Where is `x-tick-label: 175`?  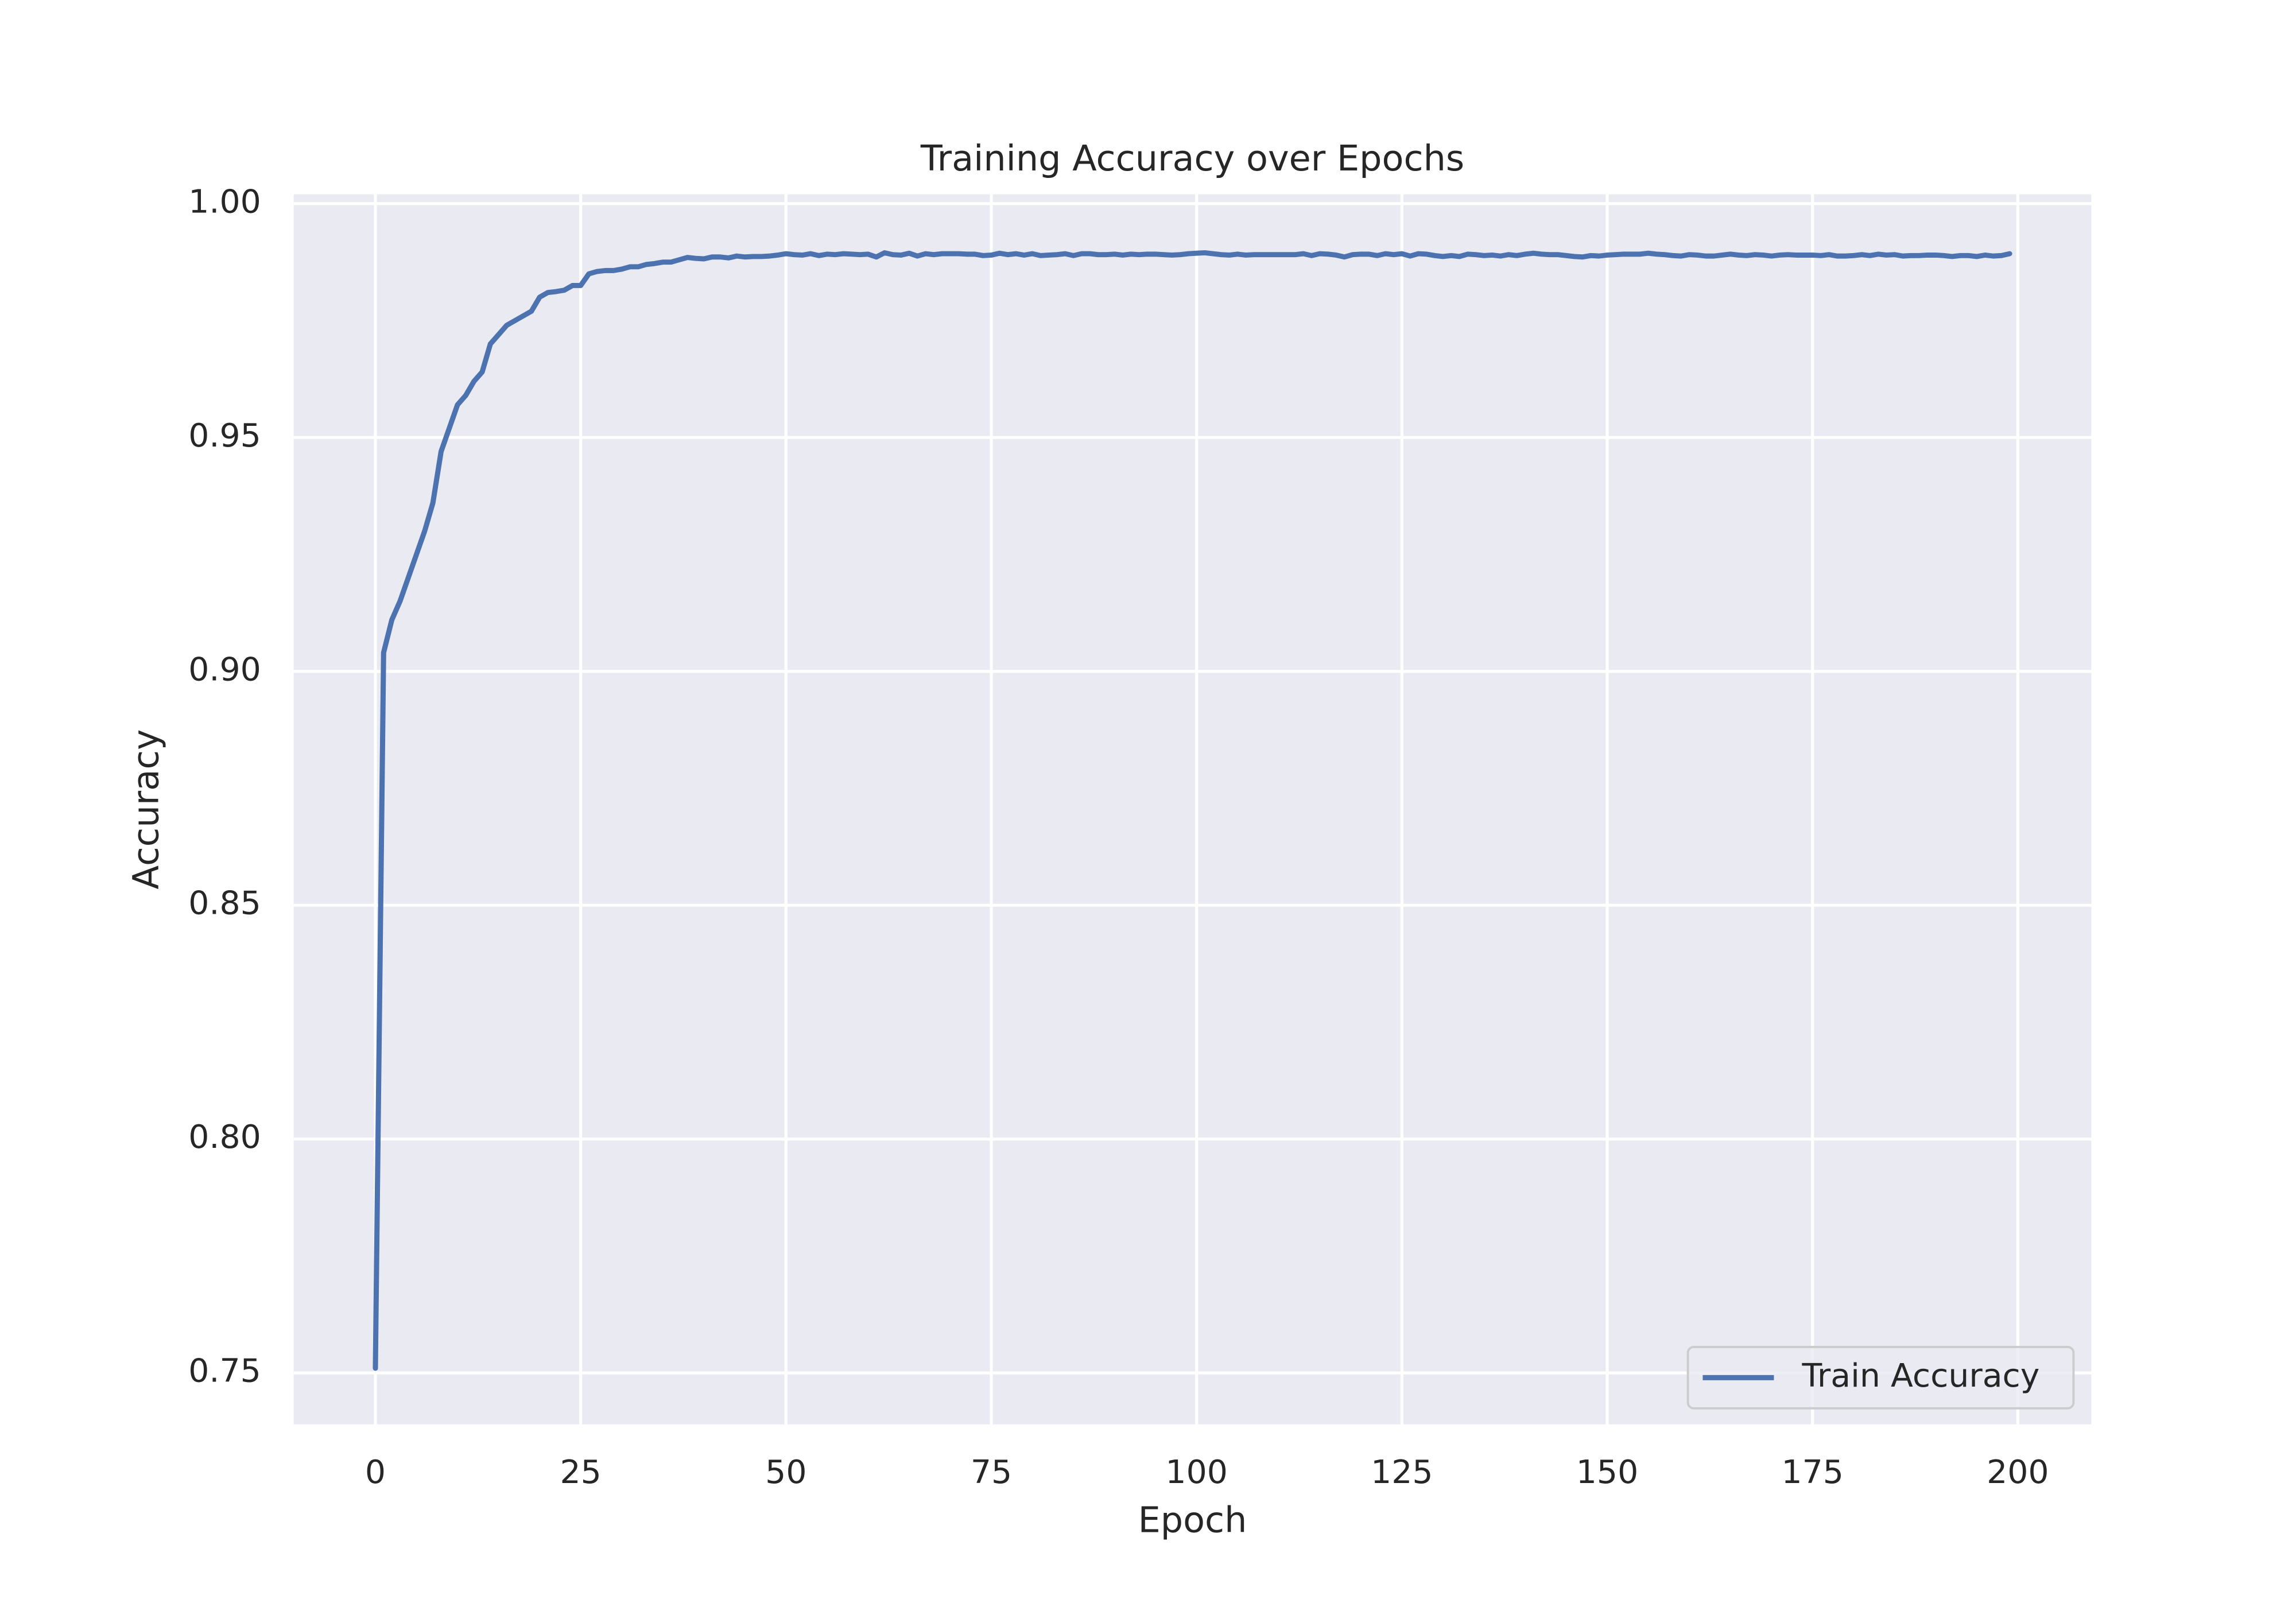 x-tick-label: 175 is located at coordinates (1812, 1472).